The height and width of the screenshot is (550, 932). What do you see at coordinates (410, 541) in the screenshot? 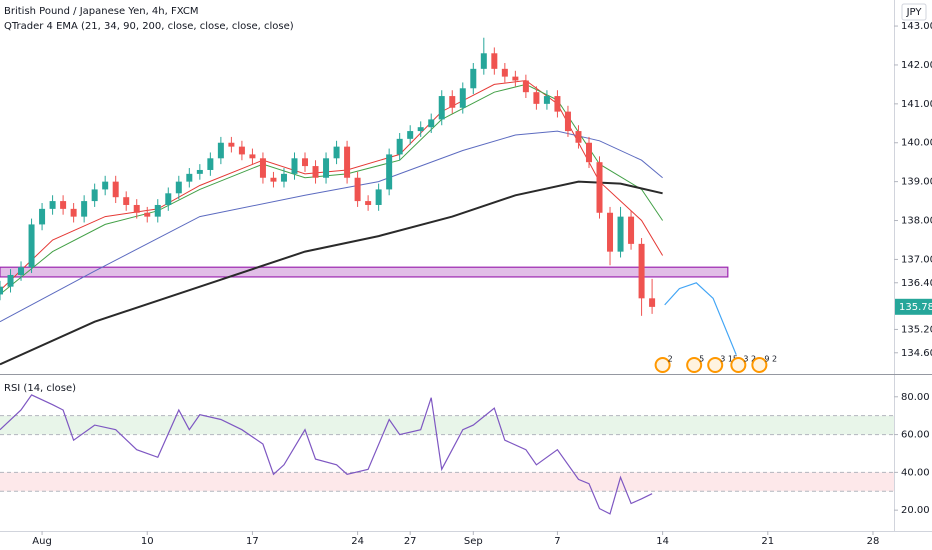
I see `x-tick-label: 27` at bounding box center [410, 541].